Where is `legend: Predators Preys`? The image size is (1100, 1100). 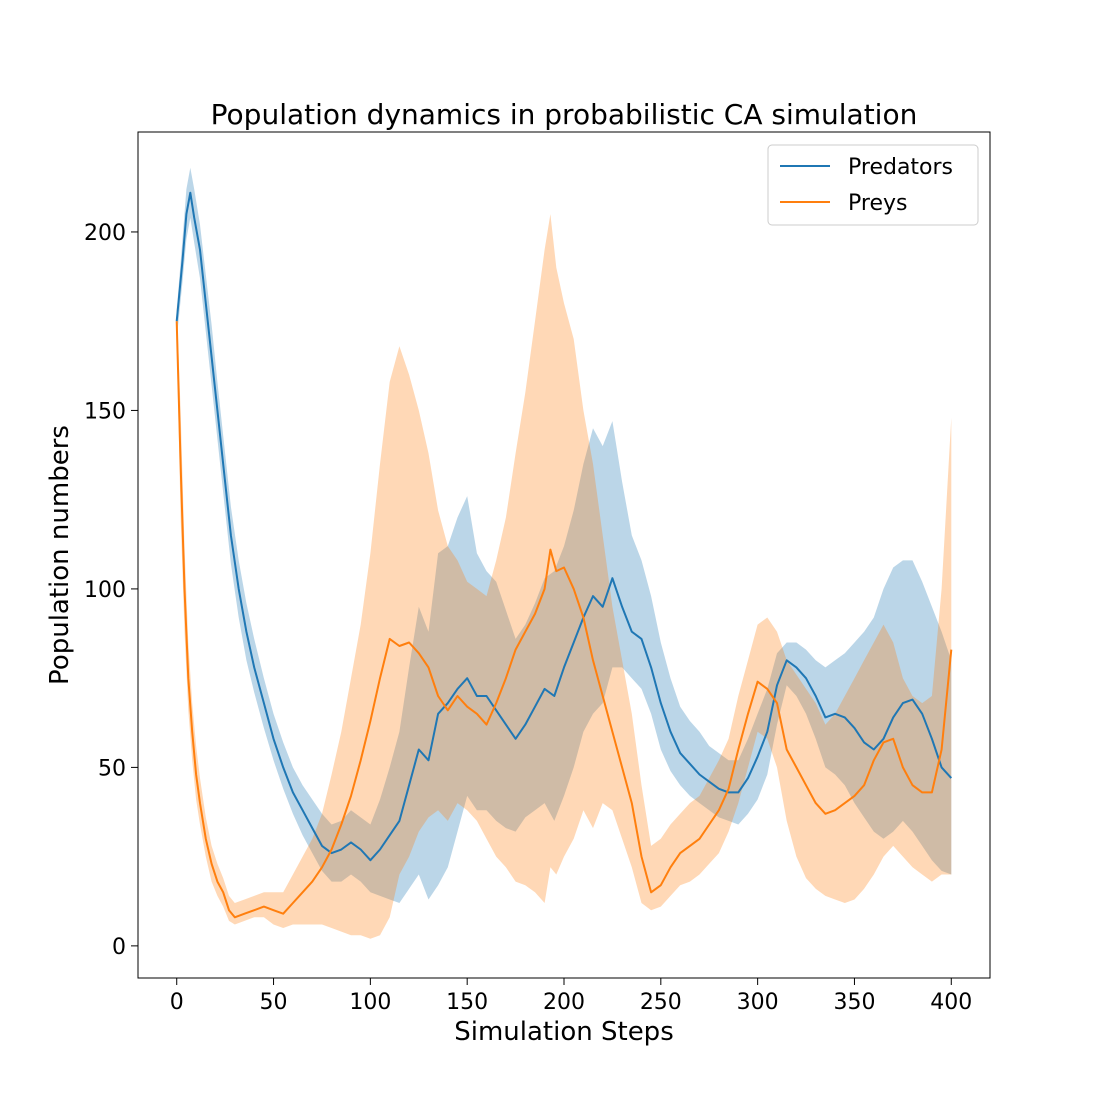 legend: Predators Preys is located at coordinates (873, 185).